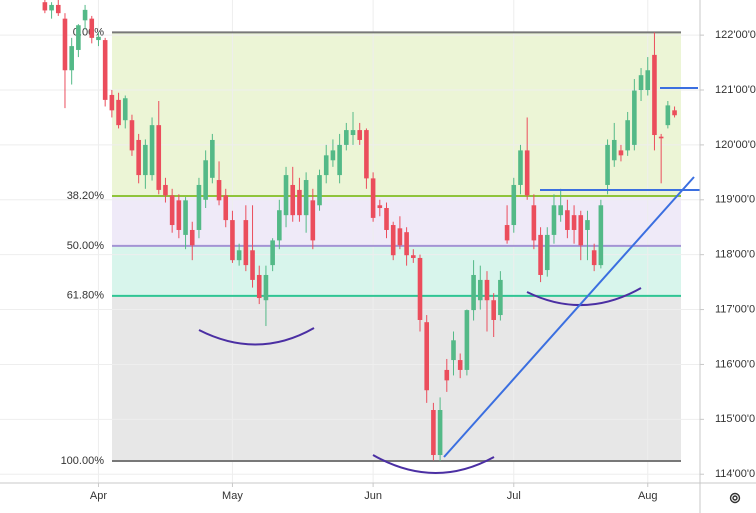 The height and width of the screenshot is (513, 756). Describe the element at coordinates (735, 364) in the screenshot. I see `y-tick-label: 116'00'0` at that location.